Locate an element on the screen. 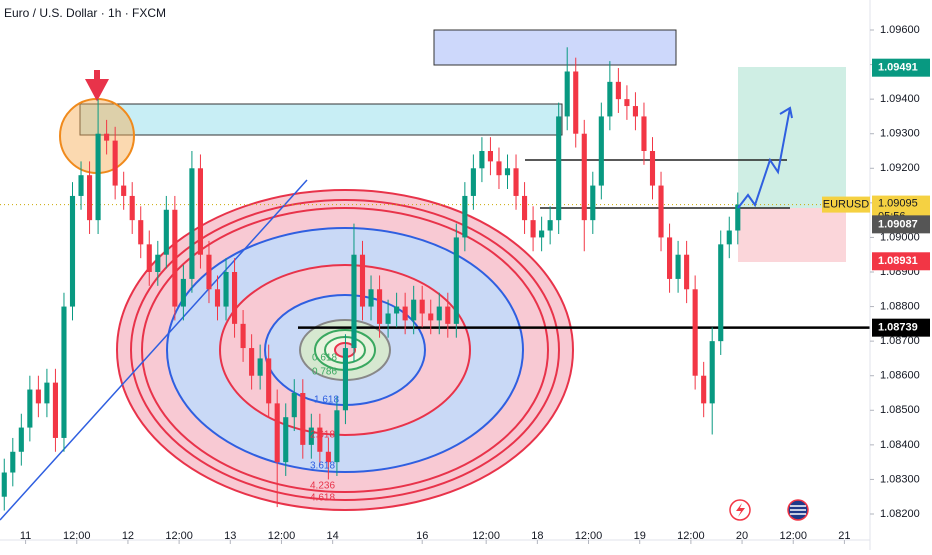 The height and width of the screenshot is (555, 932). x-tick-label: 11 is located at coordinates (25, 536).